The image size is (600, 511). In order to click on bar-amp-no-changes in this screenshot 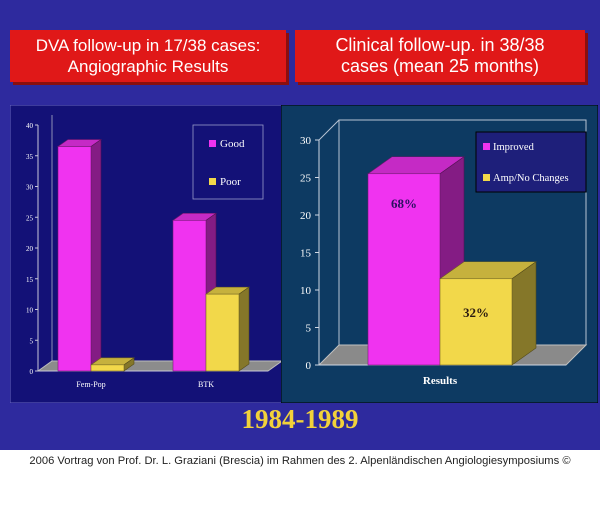, I will do `click(476, 322)`.